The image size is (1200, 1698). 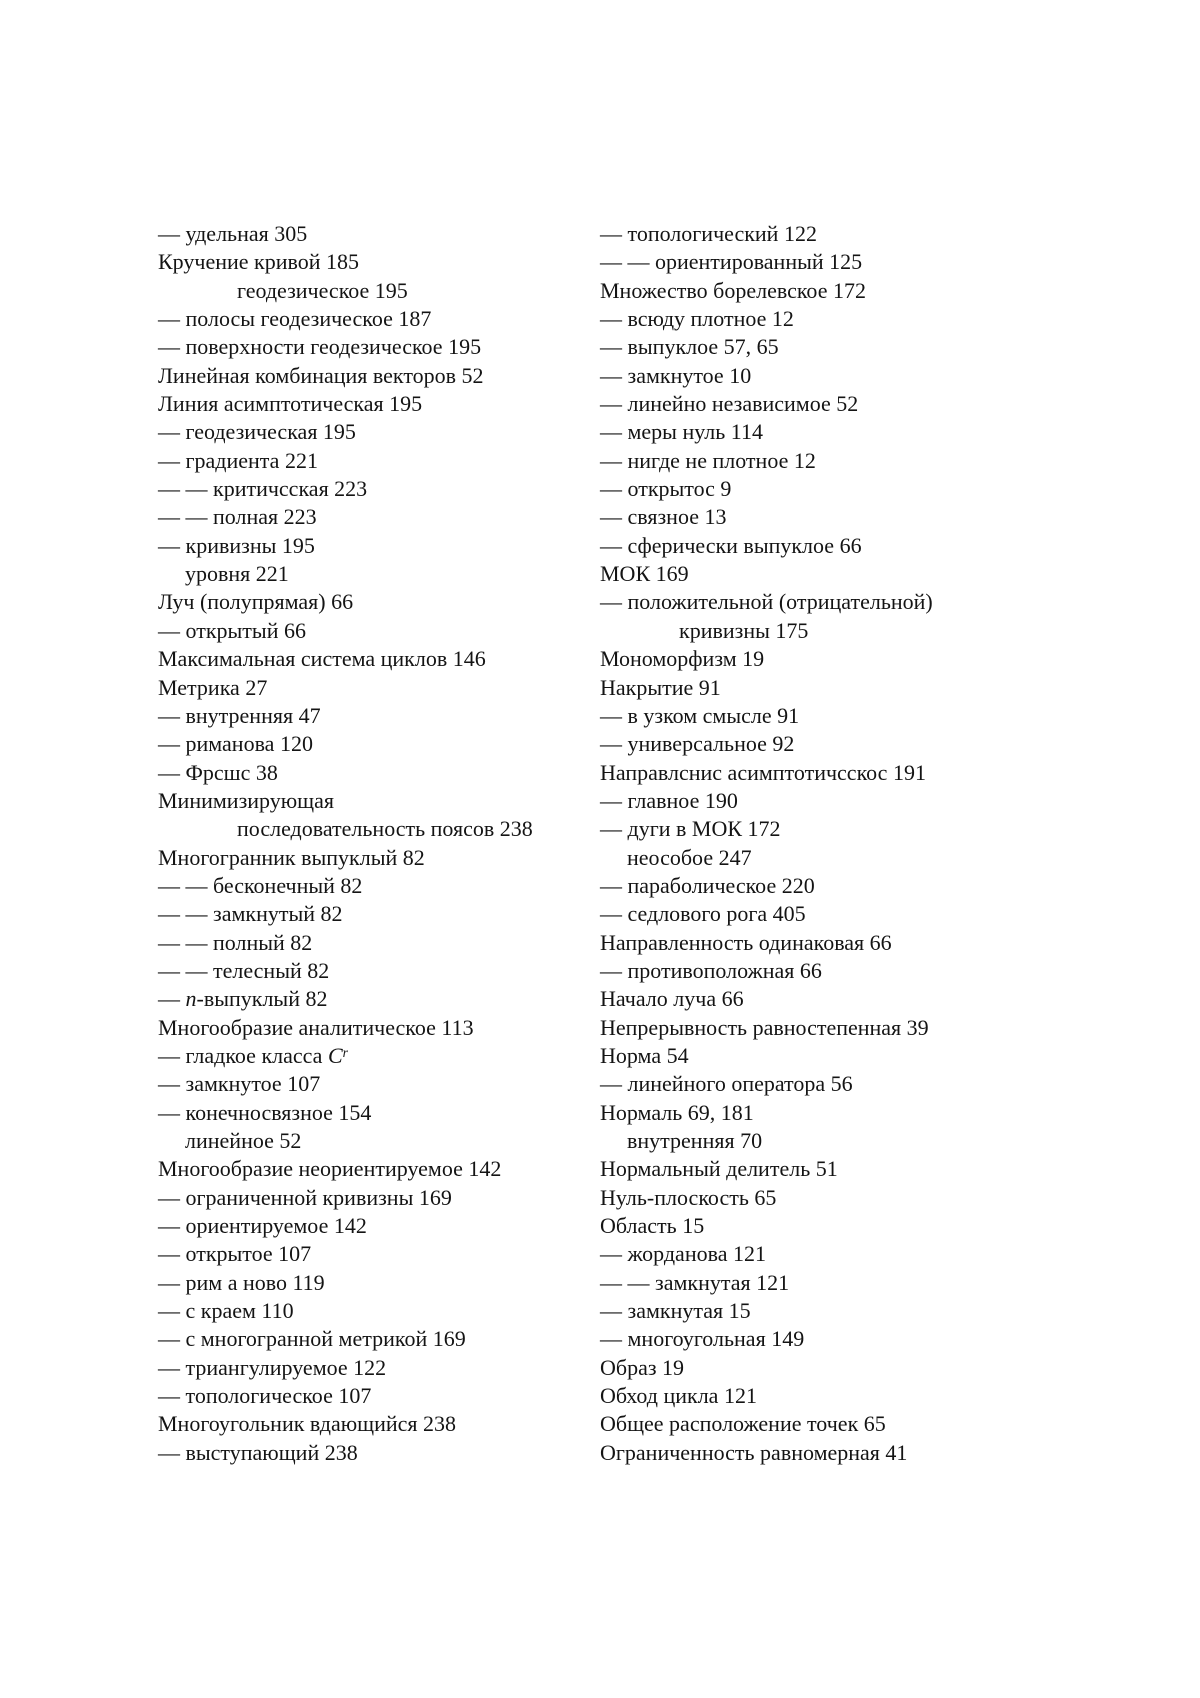 What do you see at coordinates (729, 404) in the screenshot?
I see `index-entry: — линейно независимое 52` at bounding box center [729, 404].